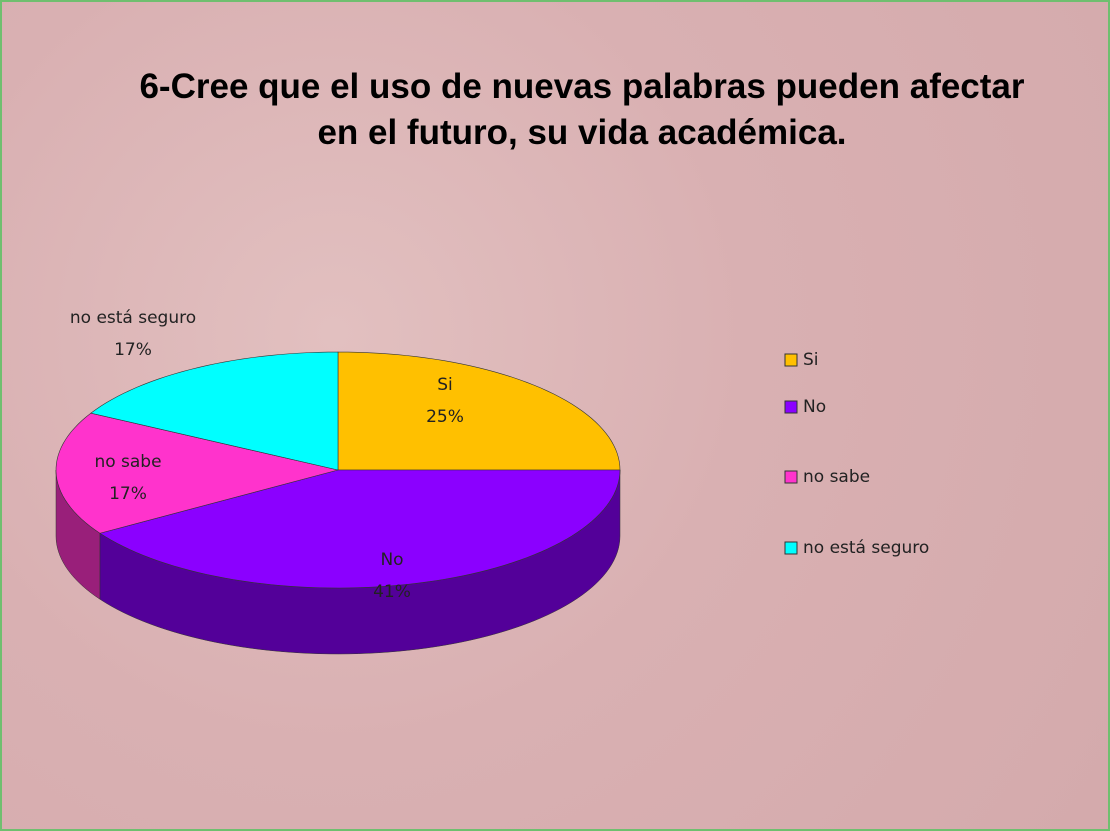 Image resolution: width=1110 pixels, height=831 pixels. What do you see at coordinates (127, 462) in the screenshot?
I see `data-label-name: no sabe` at bounding box center [127, 462].